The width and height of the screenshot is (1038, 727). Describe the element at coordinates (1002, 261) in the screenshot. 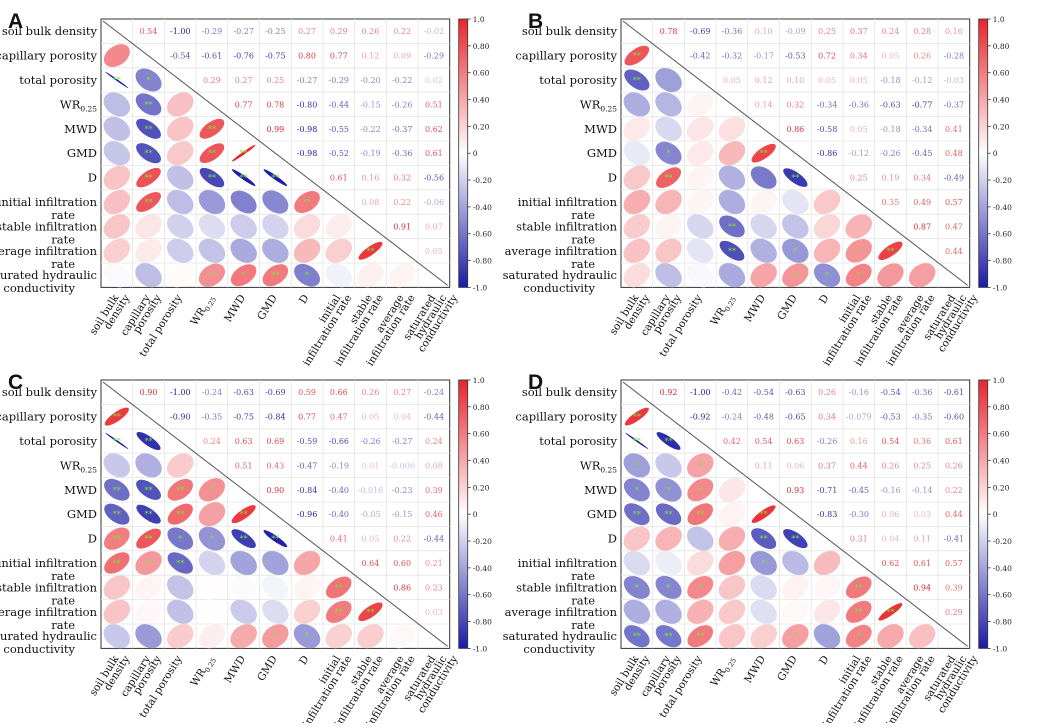

I see `colorbar-tick-label: -0.80` at that location.